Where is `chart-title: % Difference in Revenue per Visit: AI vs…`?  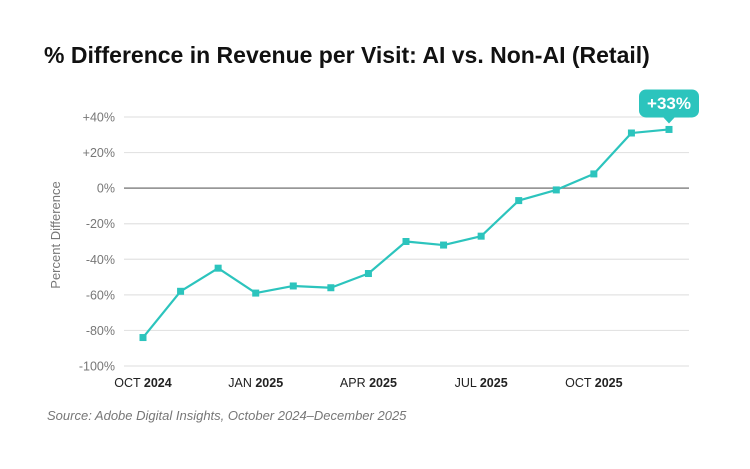
chart-title: % Difference in Revenue per Visit: AI vs… is located at coordinates (347, 55).